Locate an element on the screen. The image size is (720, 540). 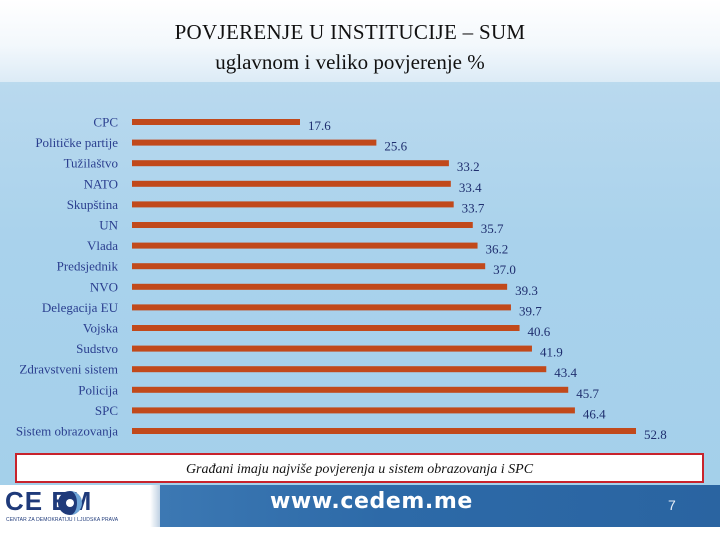
chart-subtitle: uglavnom i veliko povjerenje % is located at coordinates (350, 62).